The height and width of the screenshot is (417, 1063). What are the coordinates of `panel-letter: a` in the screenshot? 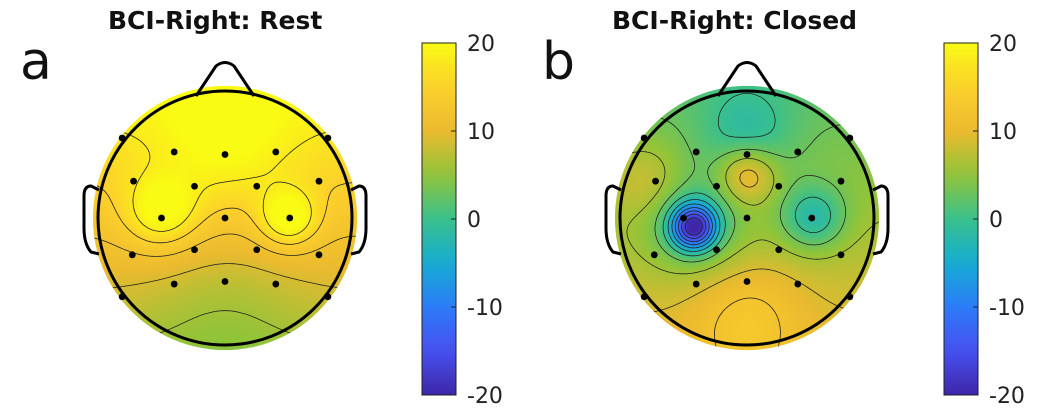 It's located at (36, 62).